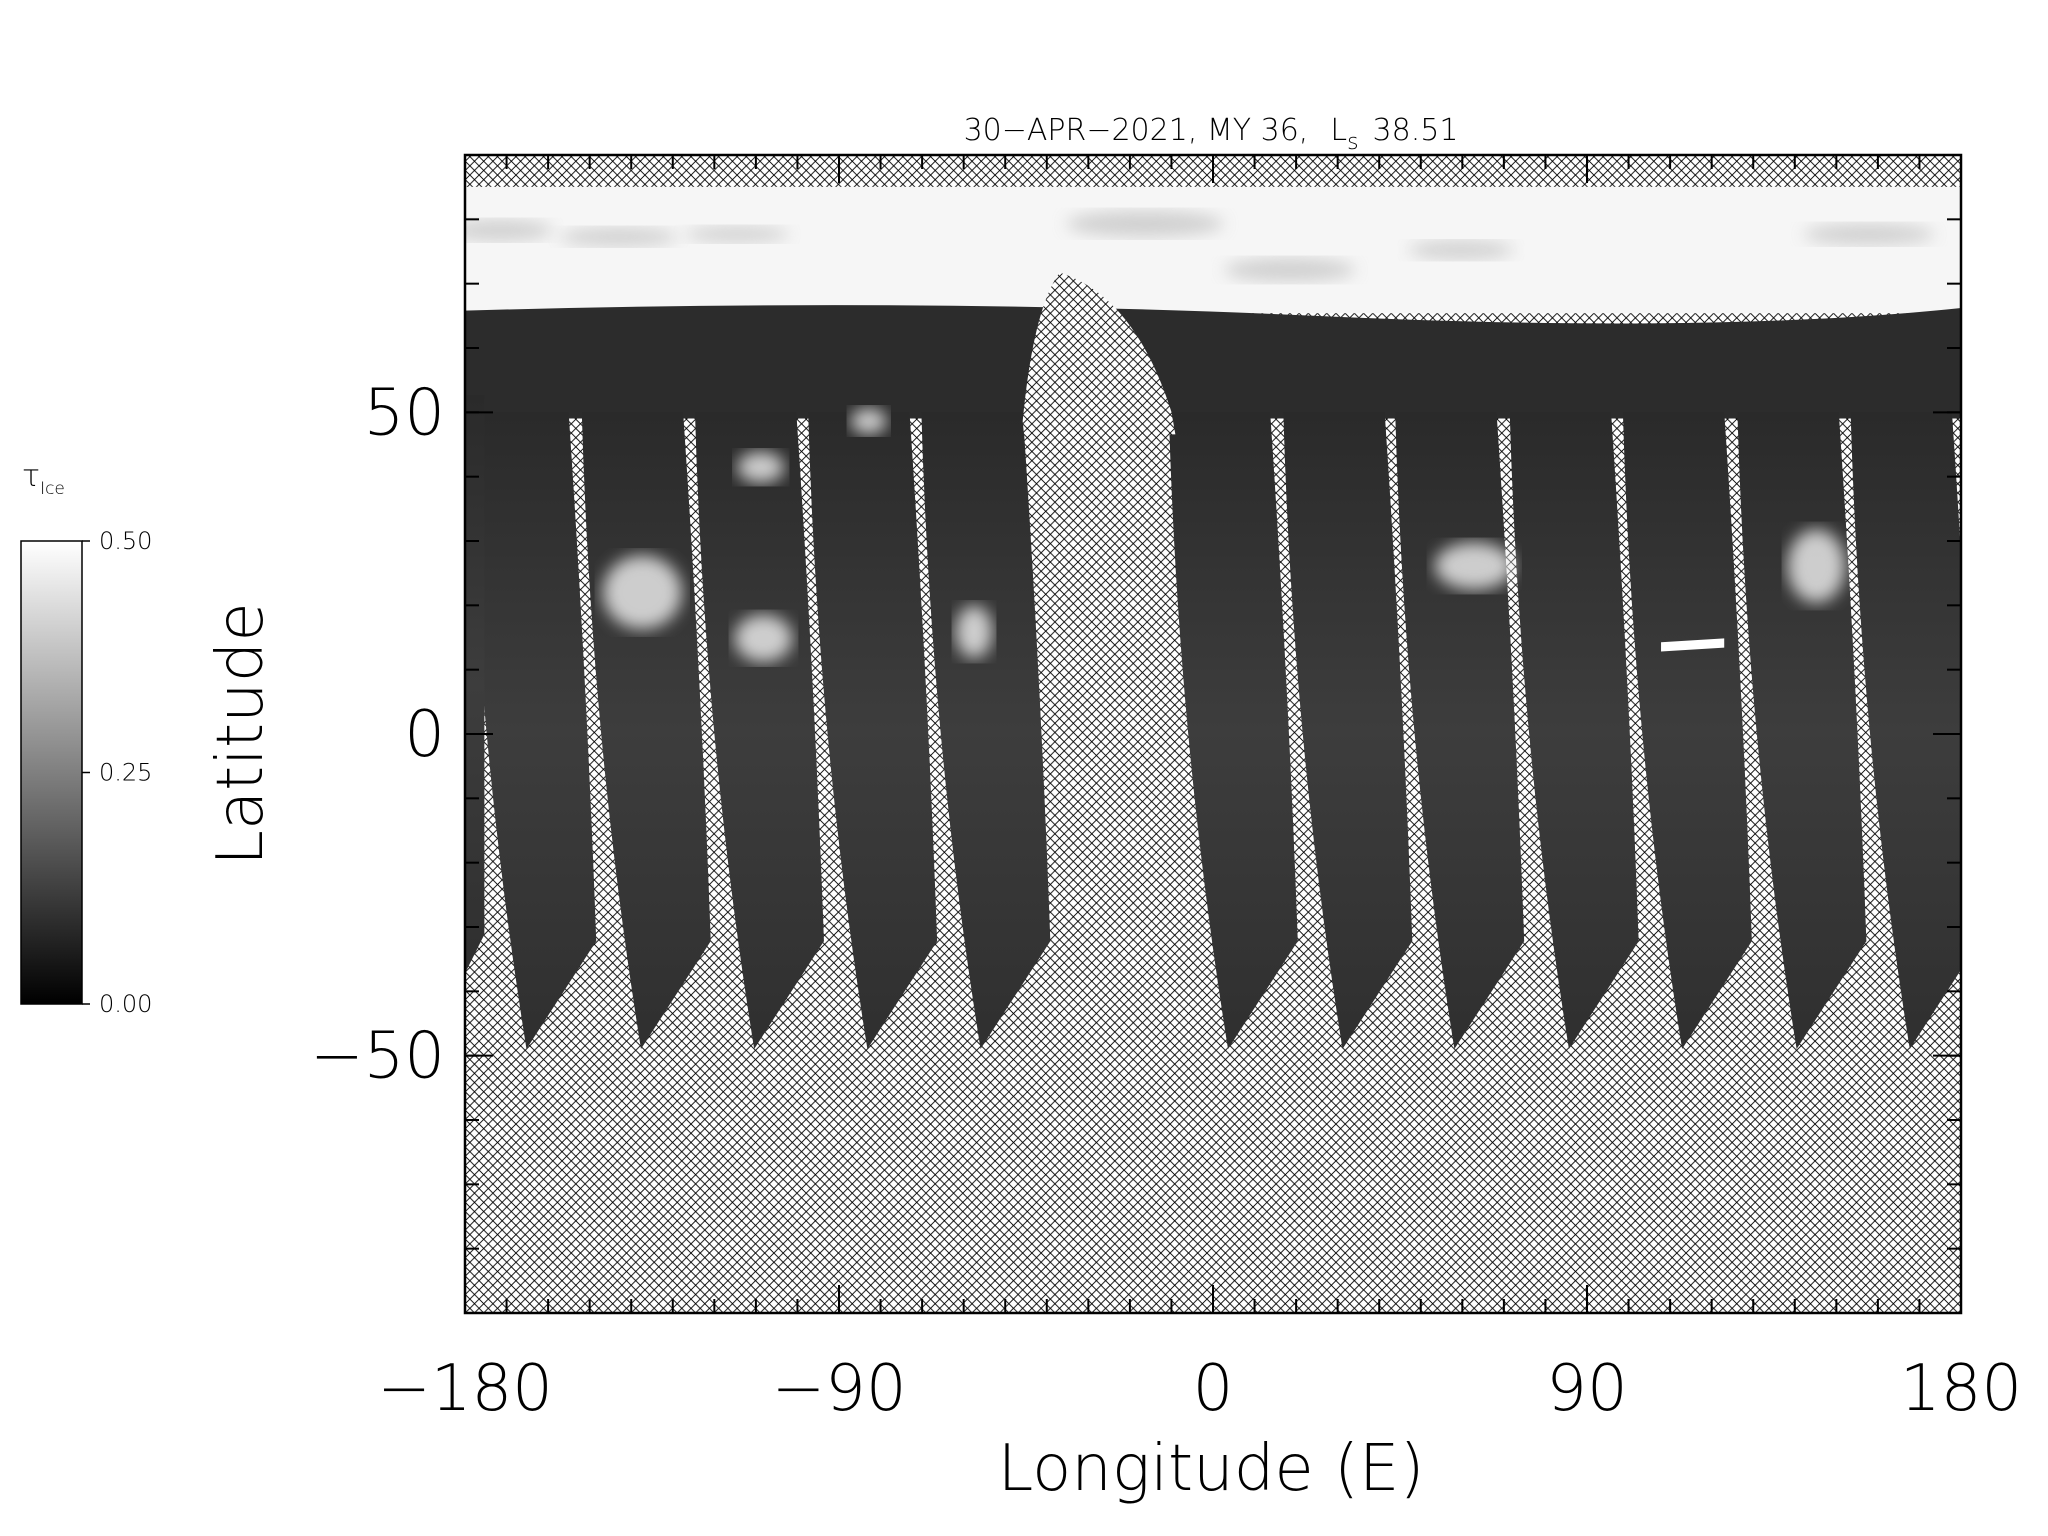 The width and height of the screenshot is (2048, 1536). Describe the element at coordinates (1211, 1469) in the screenshot. I see `x-axis-label: Longitude (E)` at that location.